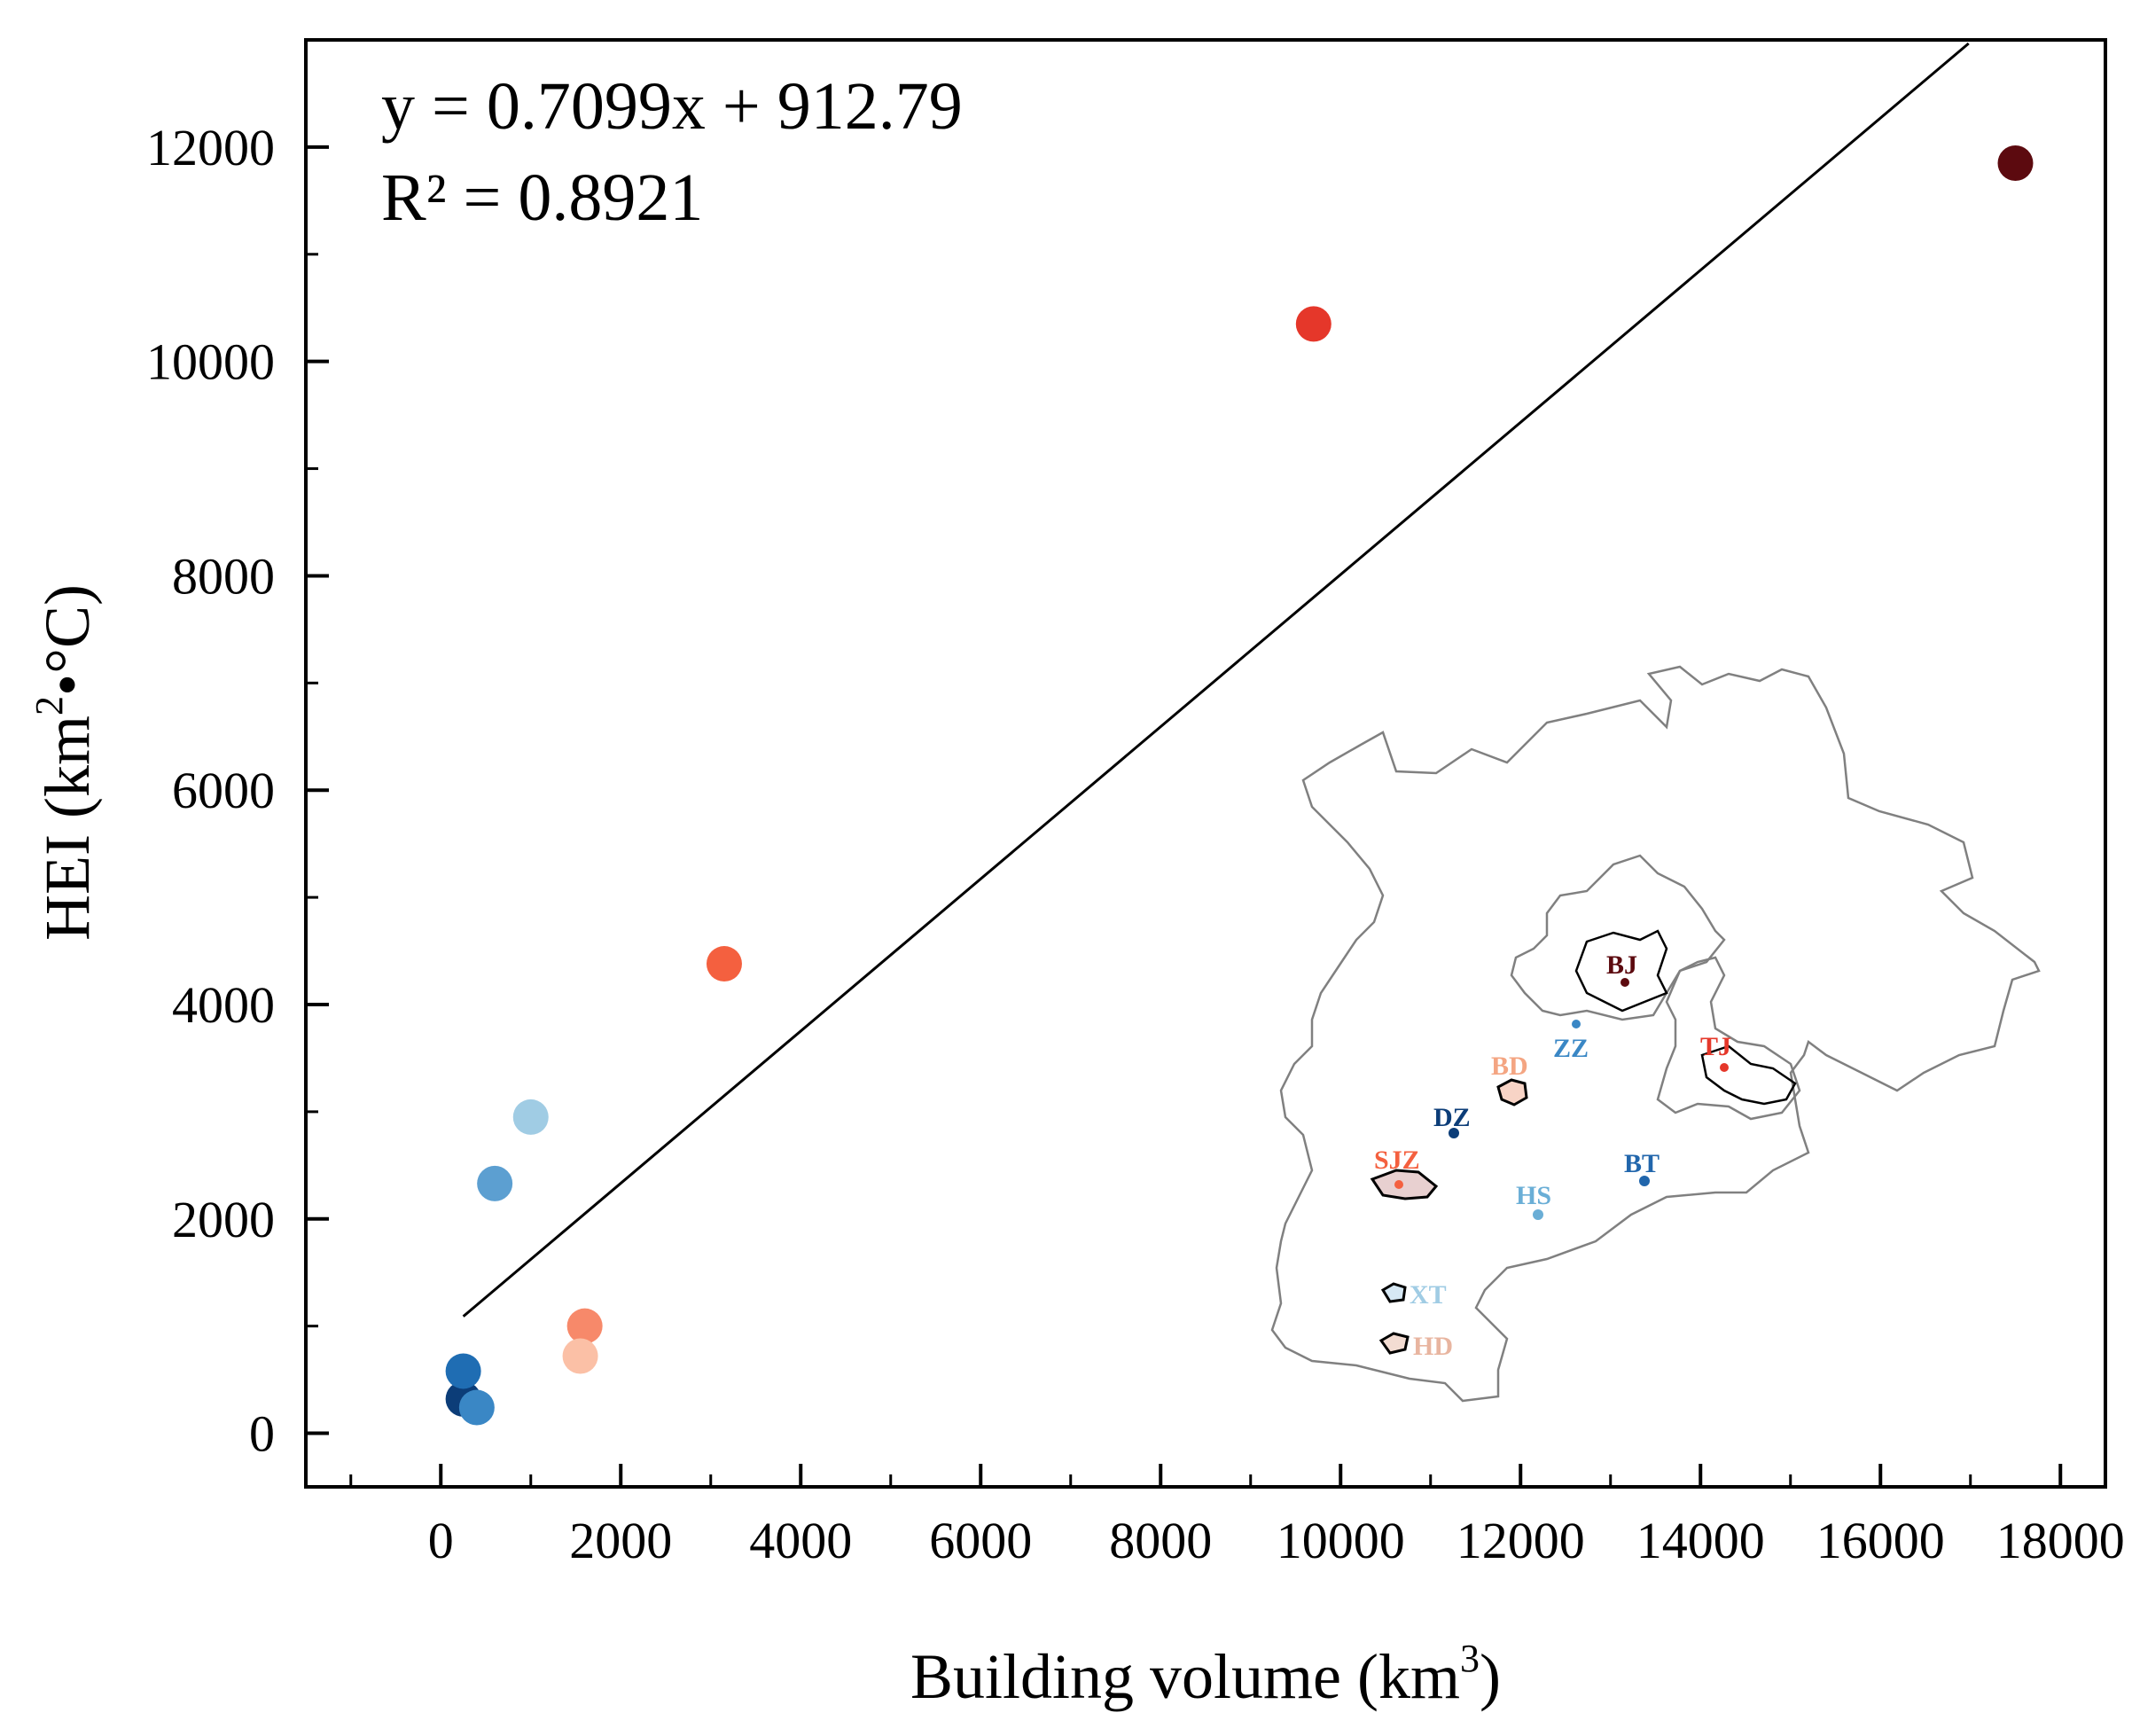 This screenshot has height=1736, width=2132. I want to click on x-tick-label: 16000, so click(1880, 1540).